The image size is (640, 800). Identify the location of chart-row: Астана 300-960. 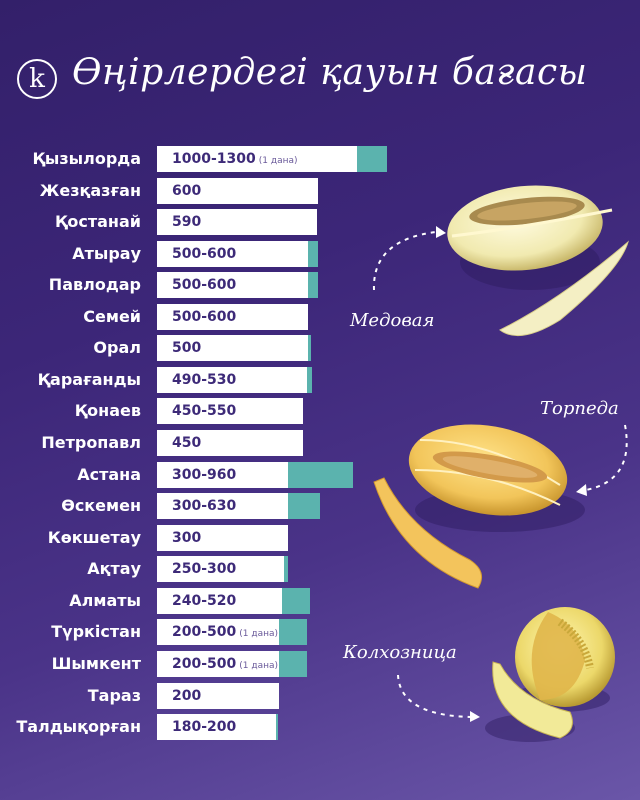
(320, 474).